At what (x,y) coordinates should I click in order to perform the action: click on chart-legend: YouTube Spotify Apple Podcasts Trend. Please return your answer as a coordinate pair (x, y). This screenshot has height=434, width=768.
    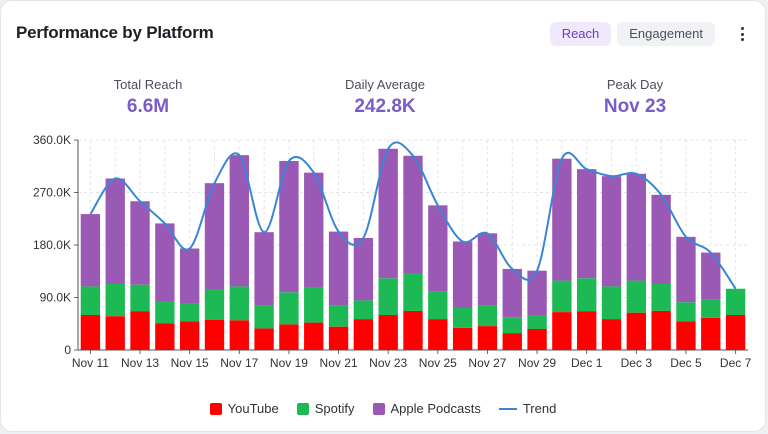
    Looking at the image, I should click on (383, 408).